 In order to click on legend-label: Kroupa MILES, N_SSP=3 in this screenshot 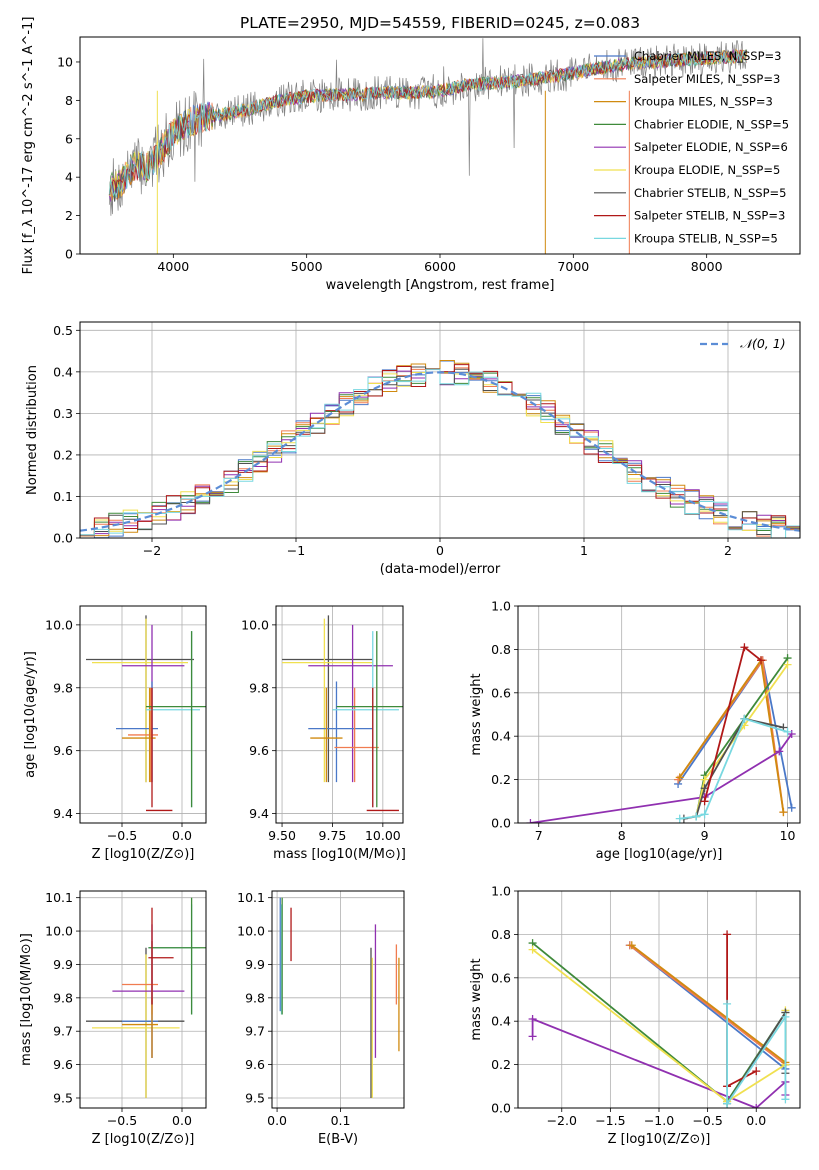, I will do `click(703, 102)`.